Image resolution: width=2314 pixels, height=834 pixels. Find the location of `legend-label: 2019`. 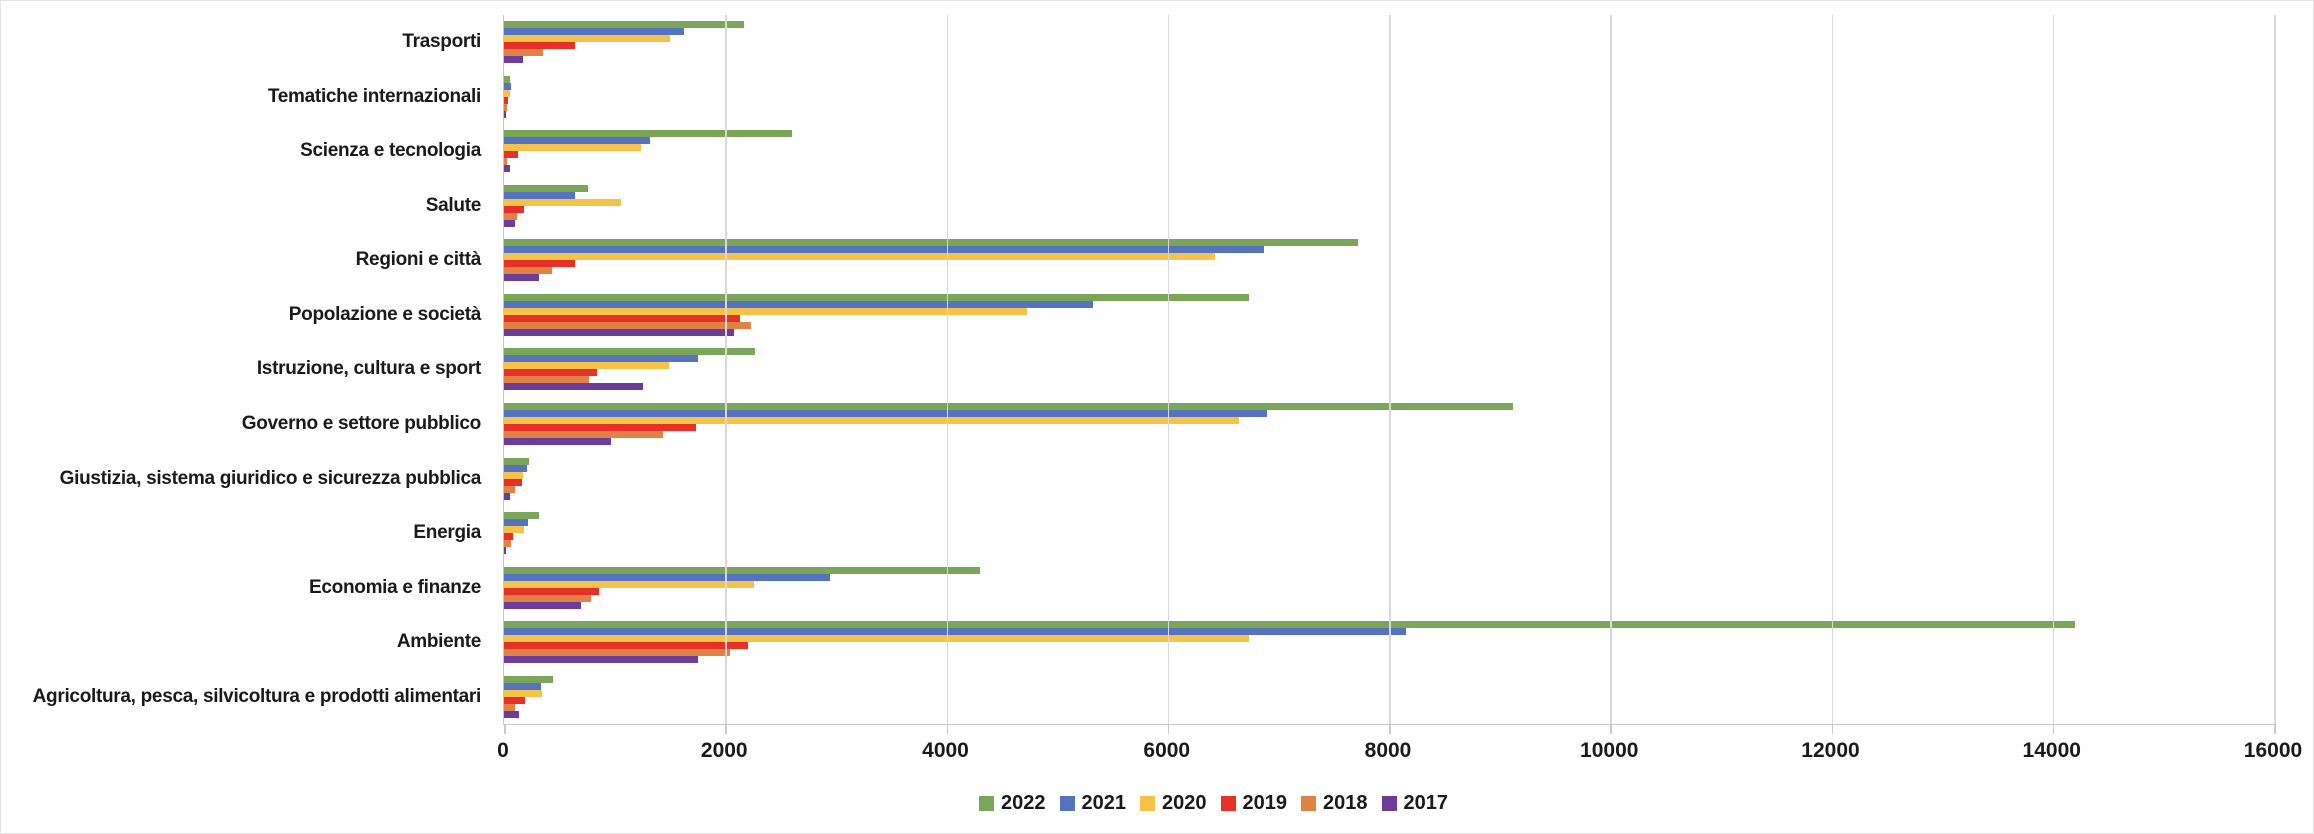

legend-label: 2019 is located at coordinates (1265, 803).